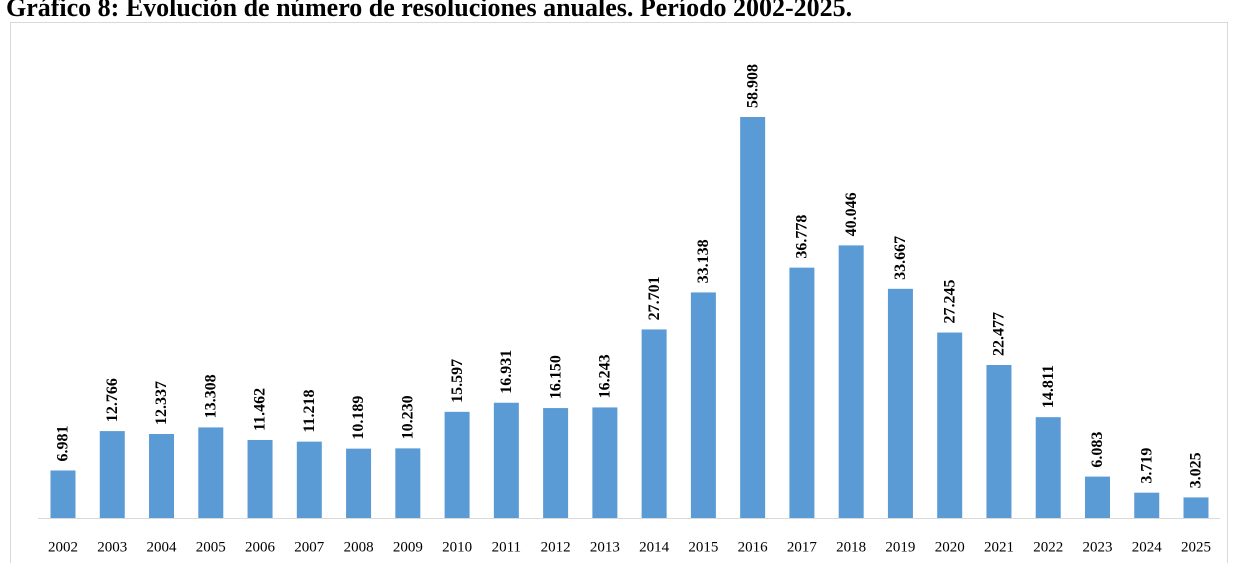 The width and height of the screenshot is (1238, 563). What do you see at coordinates (211, 547) in the screenshot?
I see `x-tick-label: 2005` at bounding box center [211, 547].